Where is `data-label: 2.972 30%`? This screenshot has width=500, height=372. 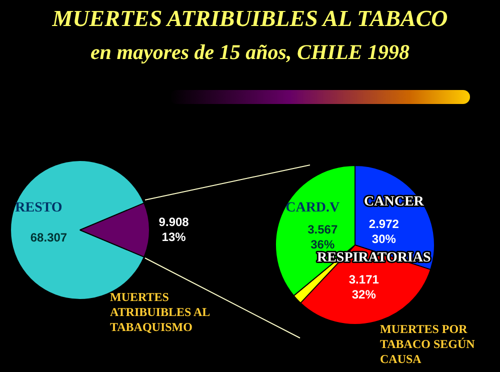 data-label: 2.972 30% is located at coordinates (384, 231).